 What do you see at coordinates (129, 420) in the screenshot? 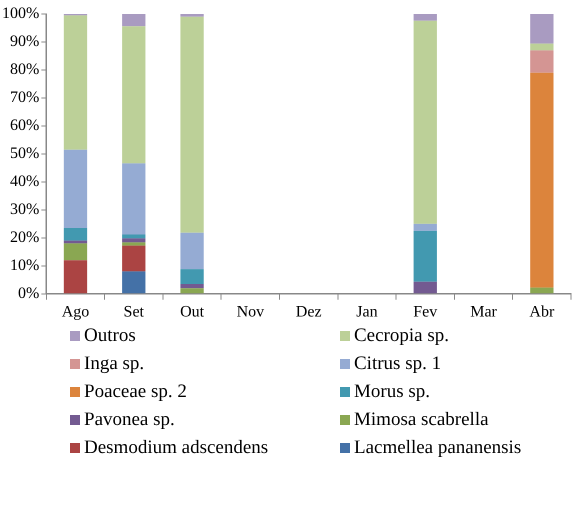
I see `legend-label: Pavonea sp.` at bounding box center [129, 420].